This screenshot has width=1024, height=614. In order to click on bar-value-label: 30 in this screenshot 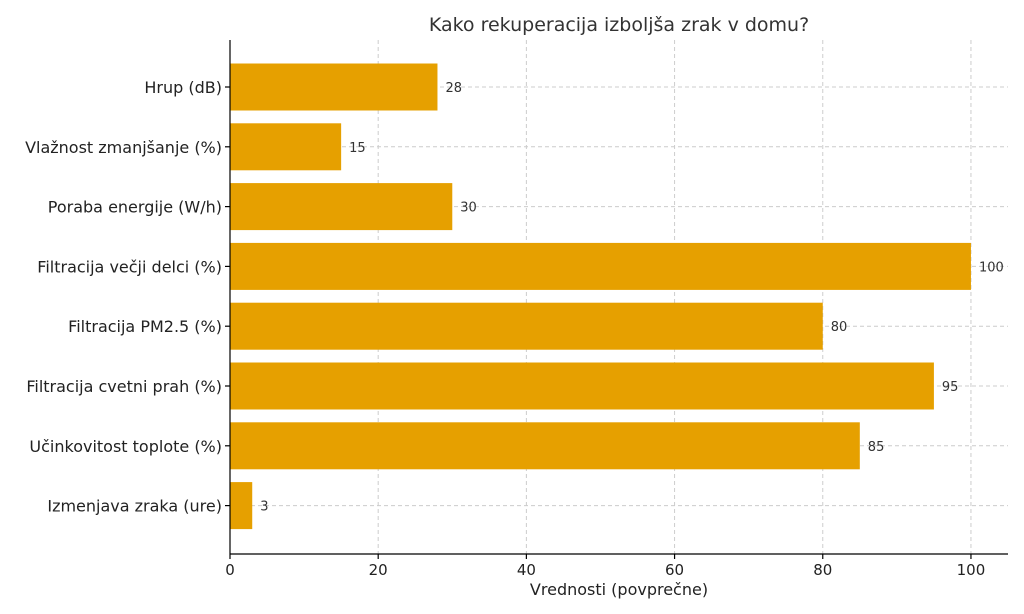, I will do `click(468, 208)`.